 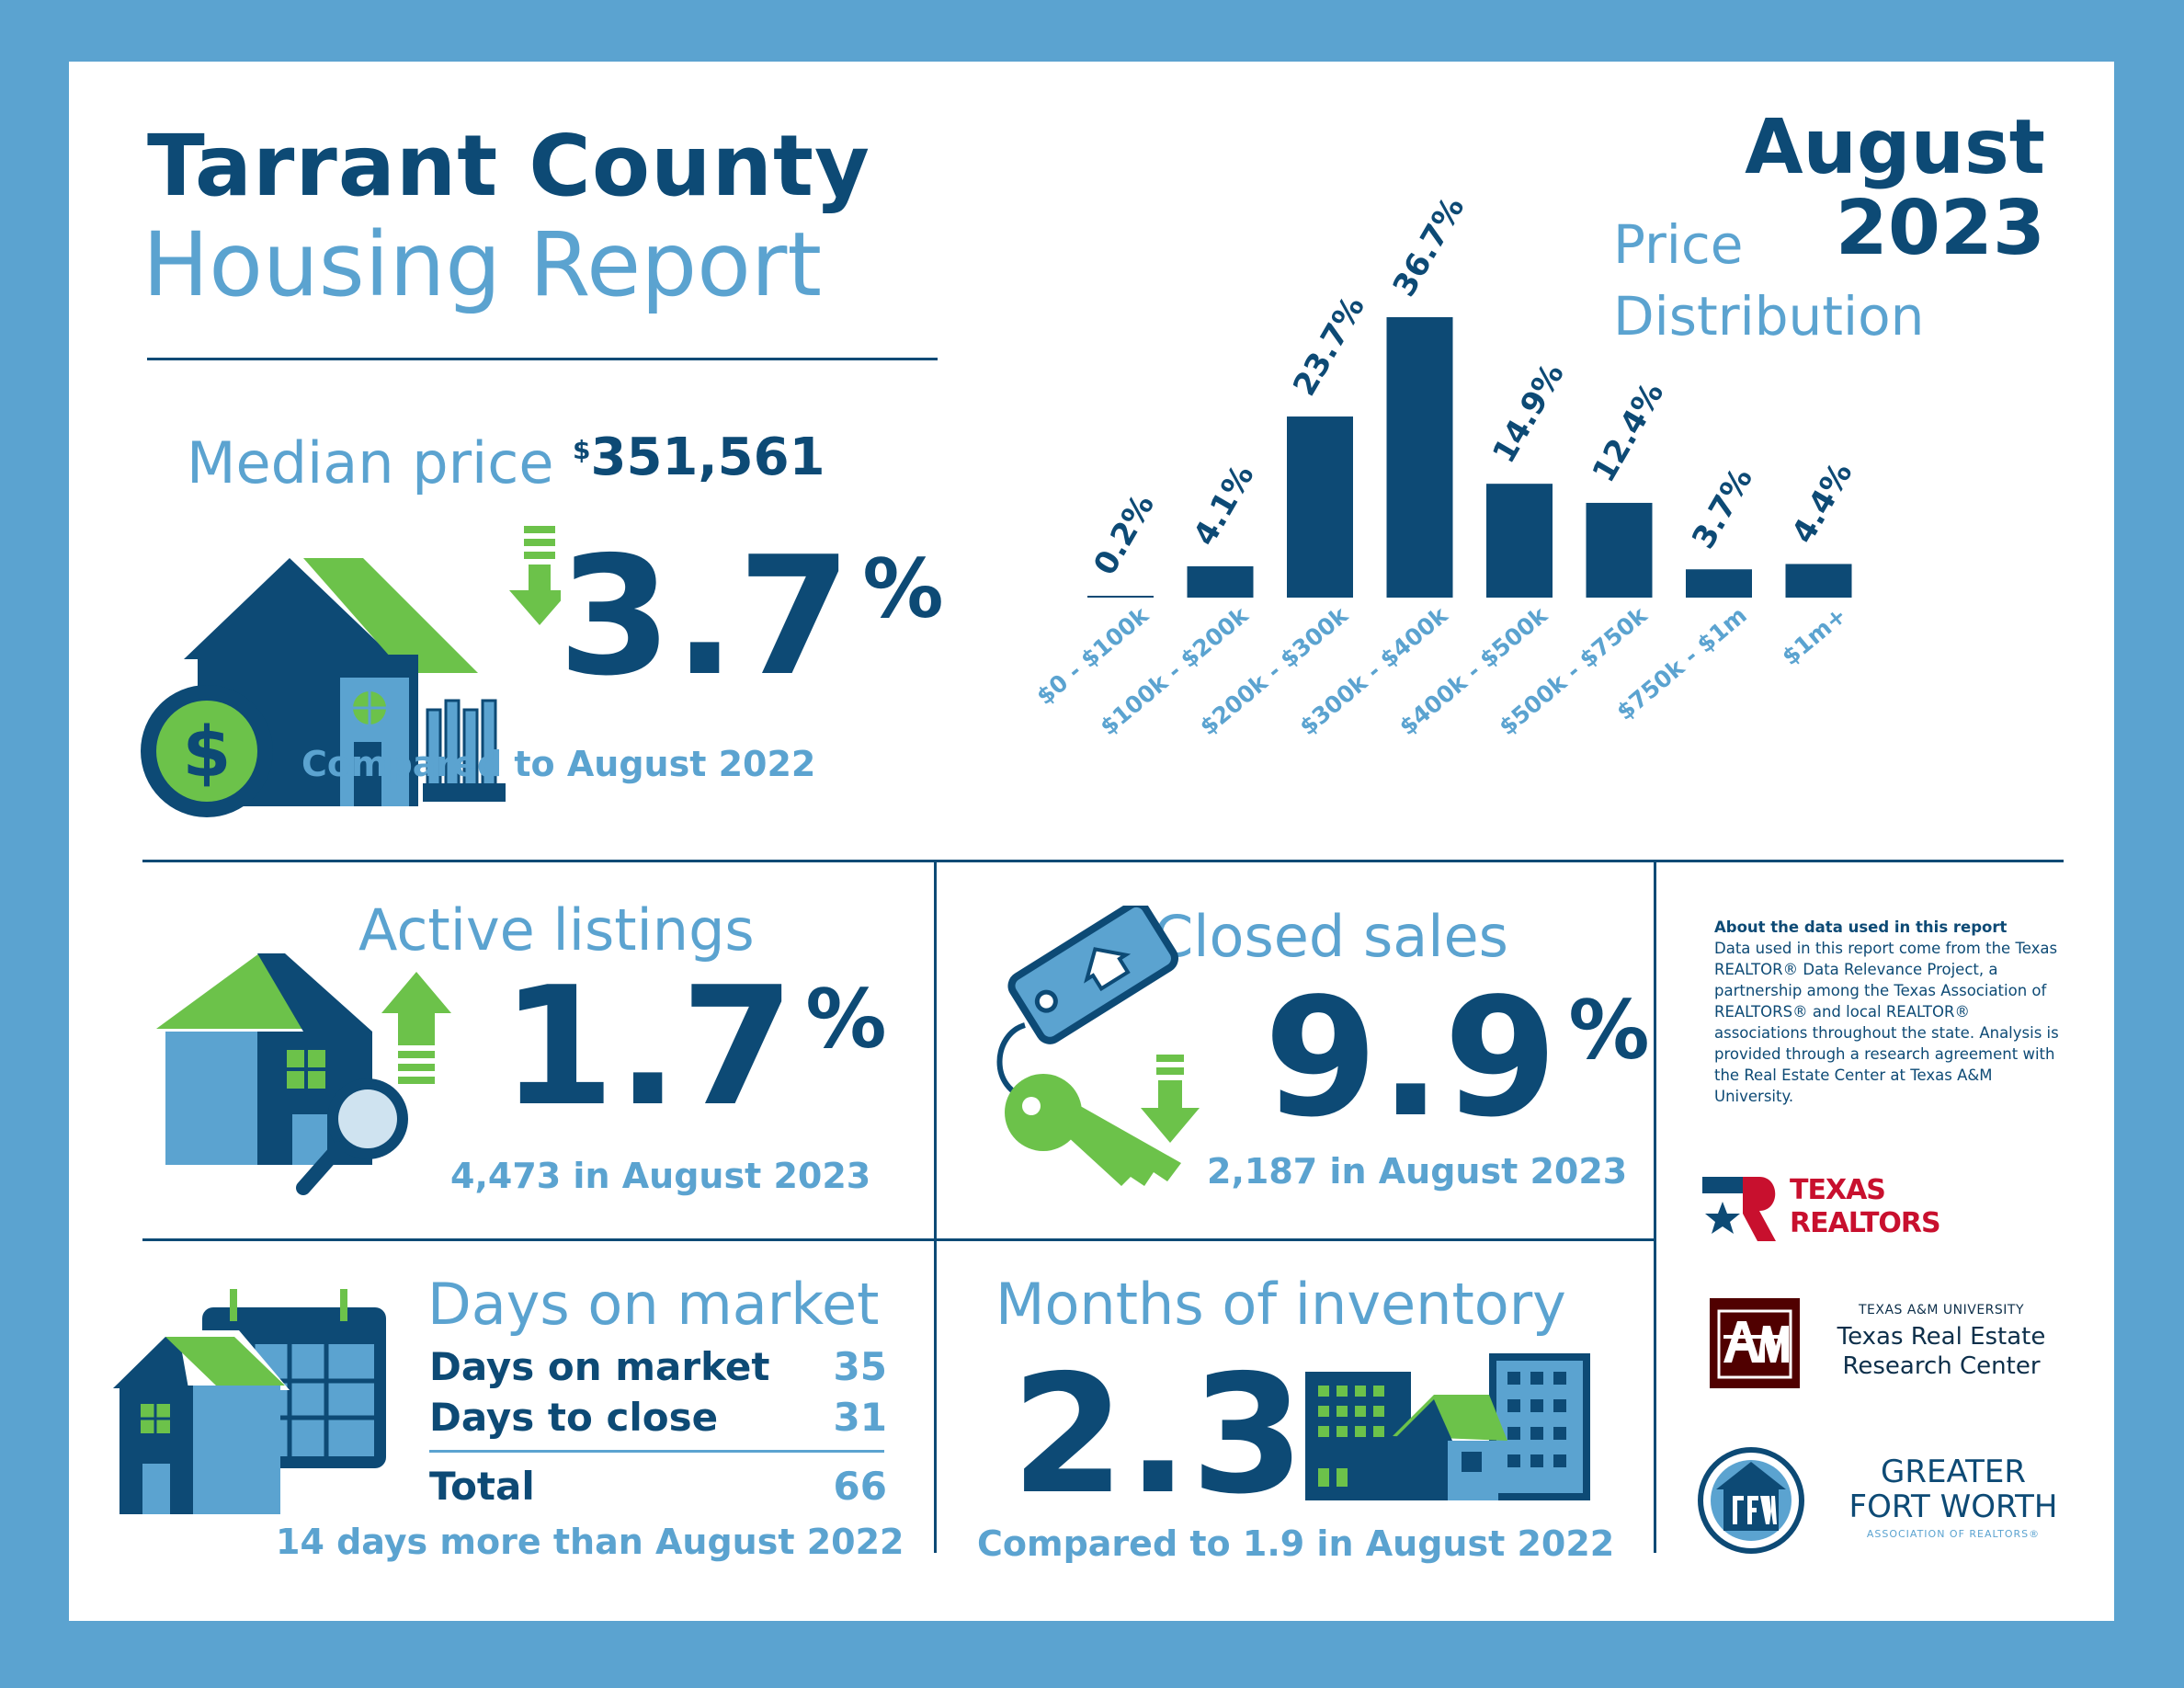 I want to click on dom-row-value: 35, so click(x=860, y=1367).